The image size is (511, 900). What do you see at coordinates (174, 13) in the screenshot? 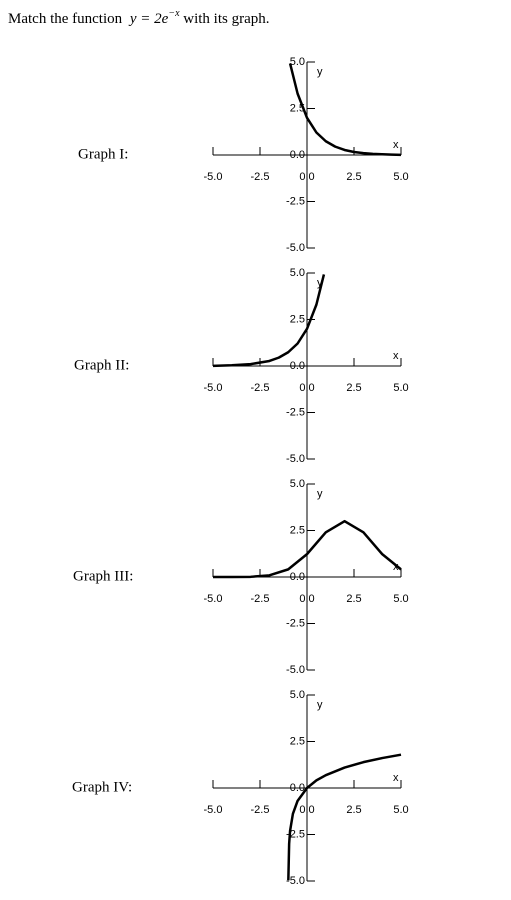
I see `exponent: −x` at bounding box center [174, 13].